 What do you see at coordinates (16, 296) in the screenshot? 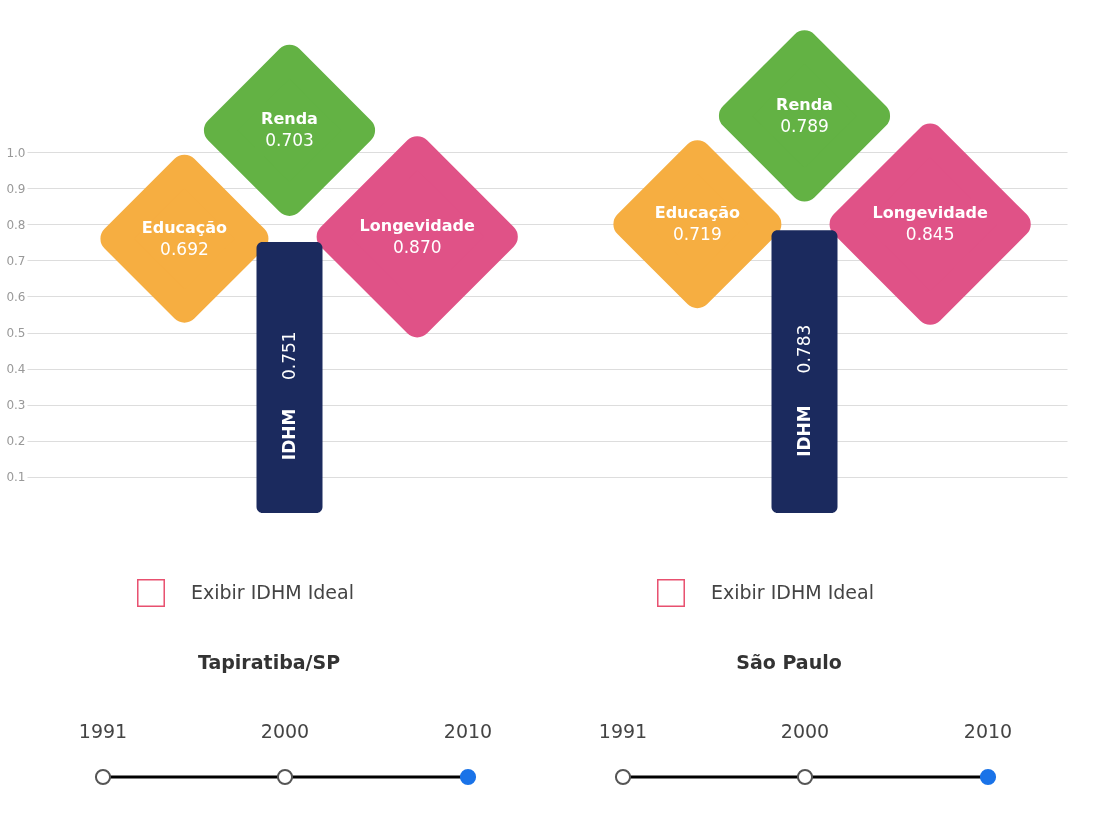
I see `y-tick-label: 0.6` at bounding box center [16, 296].